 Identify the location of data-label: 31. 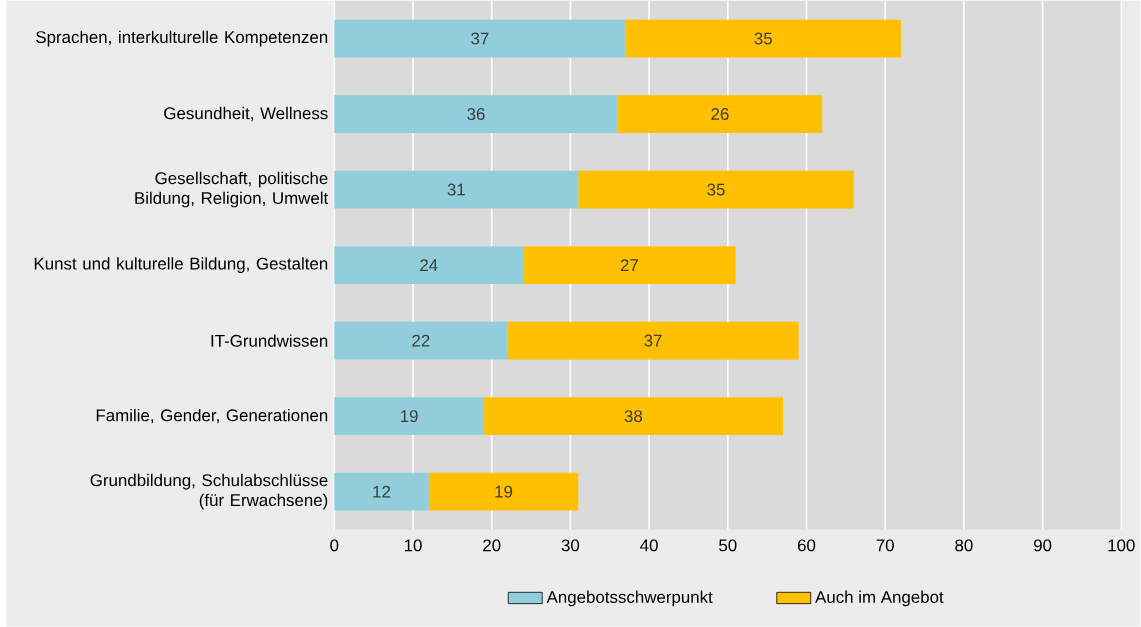
(456, 189).